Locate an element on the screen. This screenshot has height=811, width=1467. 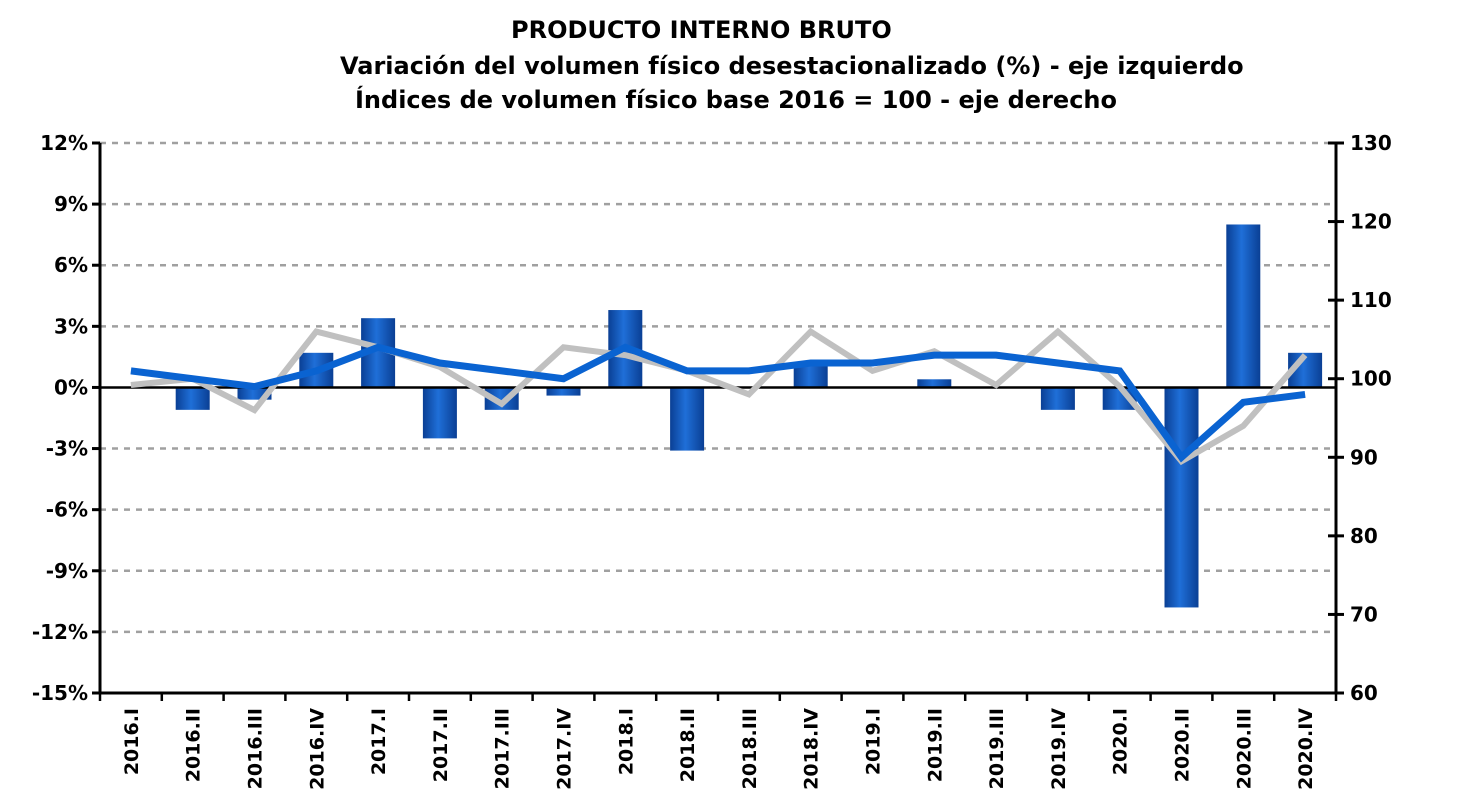
right-tick-label: 70 is located at coordinates (1364, 614).